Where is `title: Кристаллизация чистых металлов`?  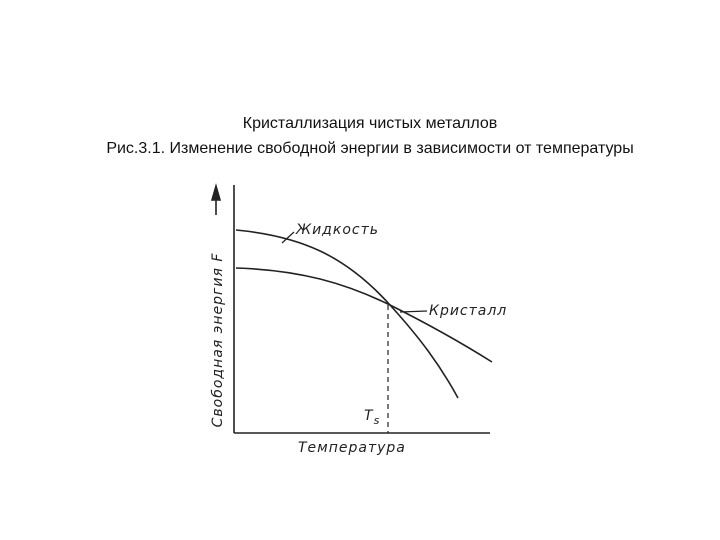 title: Кристаллизация чистых металлов is located at coordinates (370, 123).